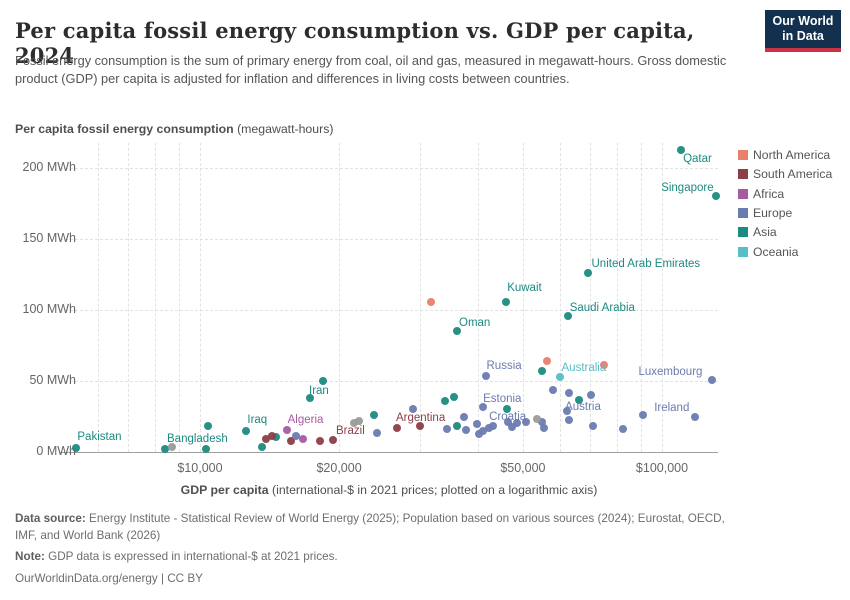 The width and height of the screenshot is (850, 600). What do you see at coordinates (502, 398) in the screenshot?
I see `country-label-estonia: Estonia` at bounding box center [502, 398].